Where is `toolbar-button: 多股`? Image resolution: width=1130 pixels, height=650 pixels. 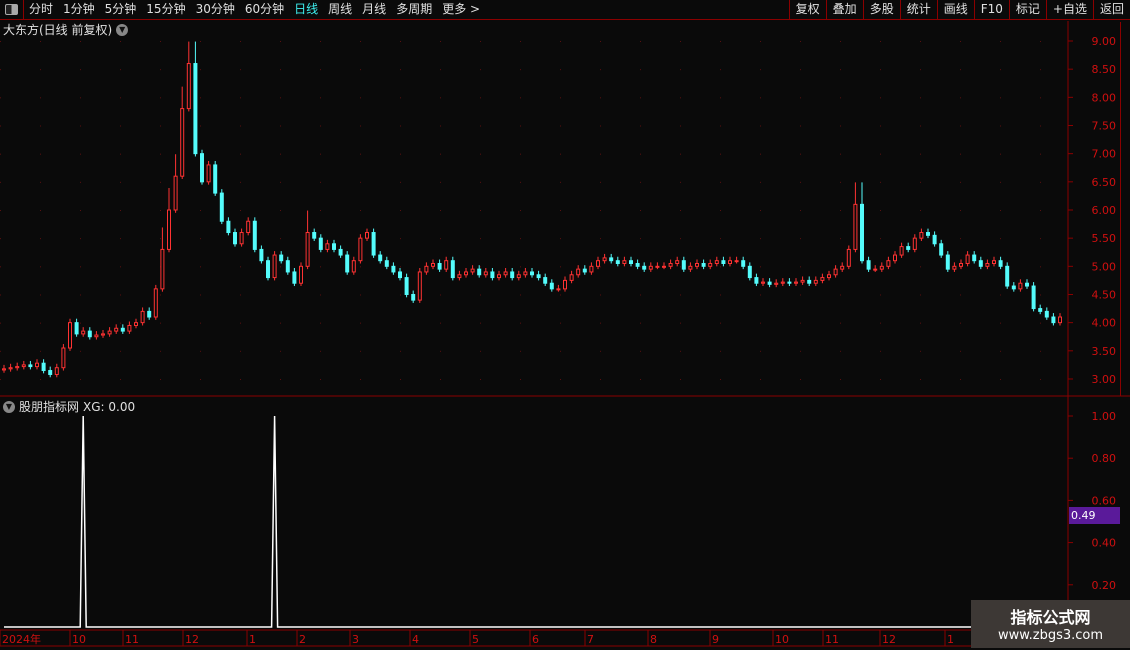 toolbar-button: 多股 is located at coordinates (881, 10).